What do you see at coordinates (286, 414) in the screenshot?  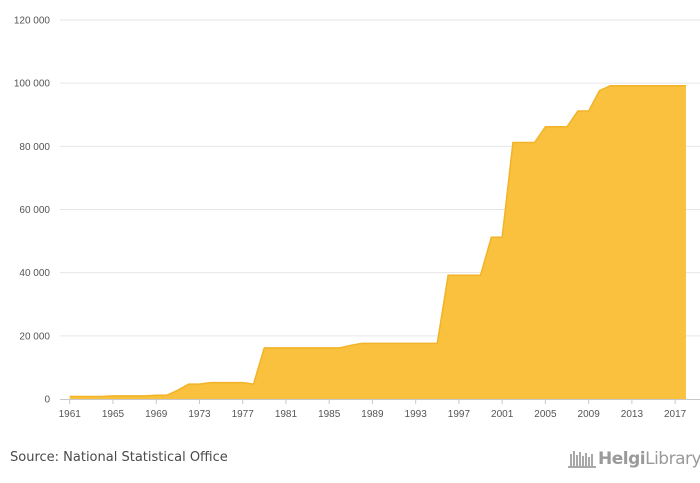 I see `x-tick-label: 1981` at bounding box center [286, 414].